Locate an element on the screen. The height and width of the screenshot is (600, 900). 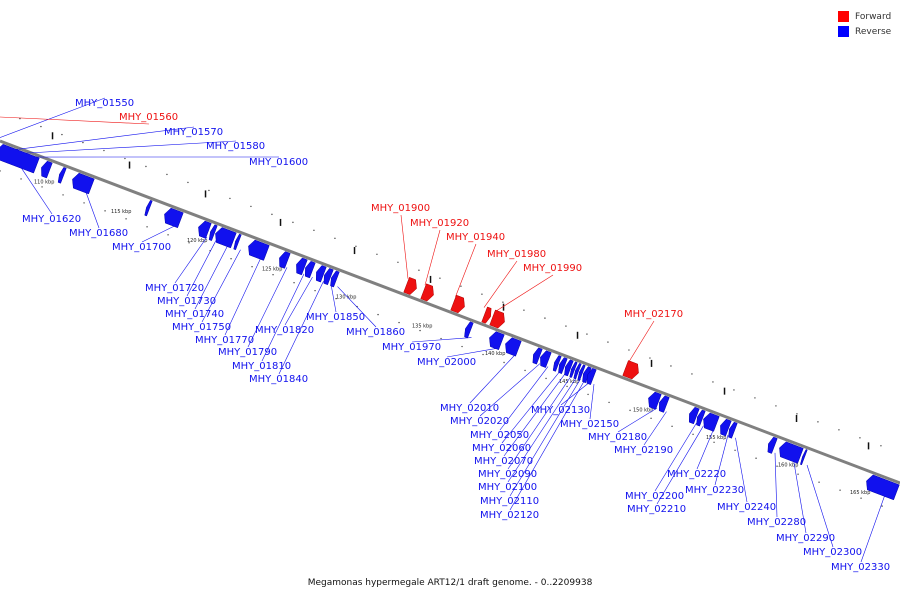
gene-label: MHY_02190 is located at coordinates (643, 450).